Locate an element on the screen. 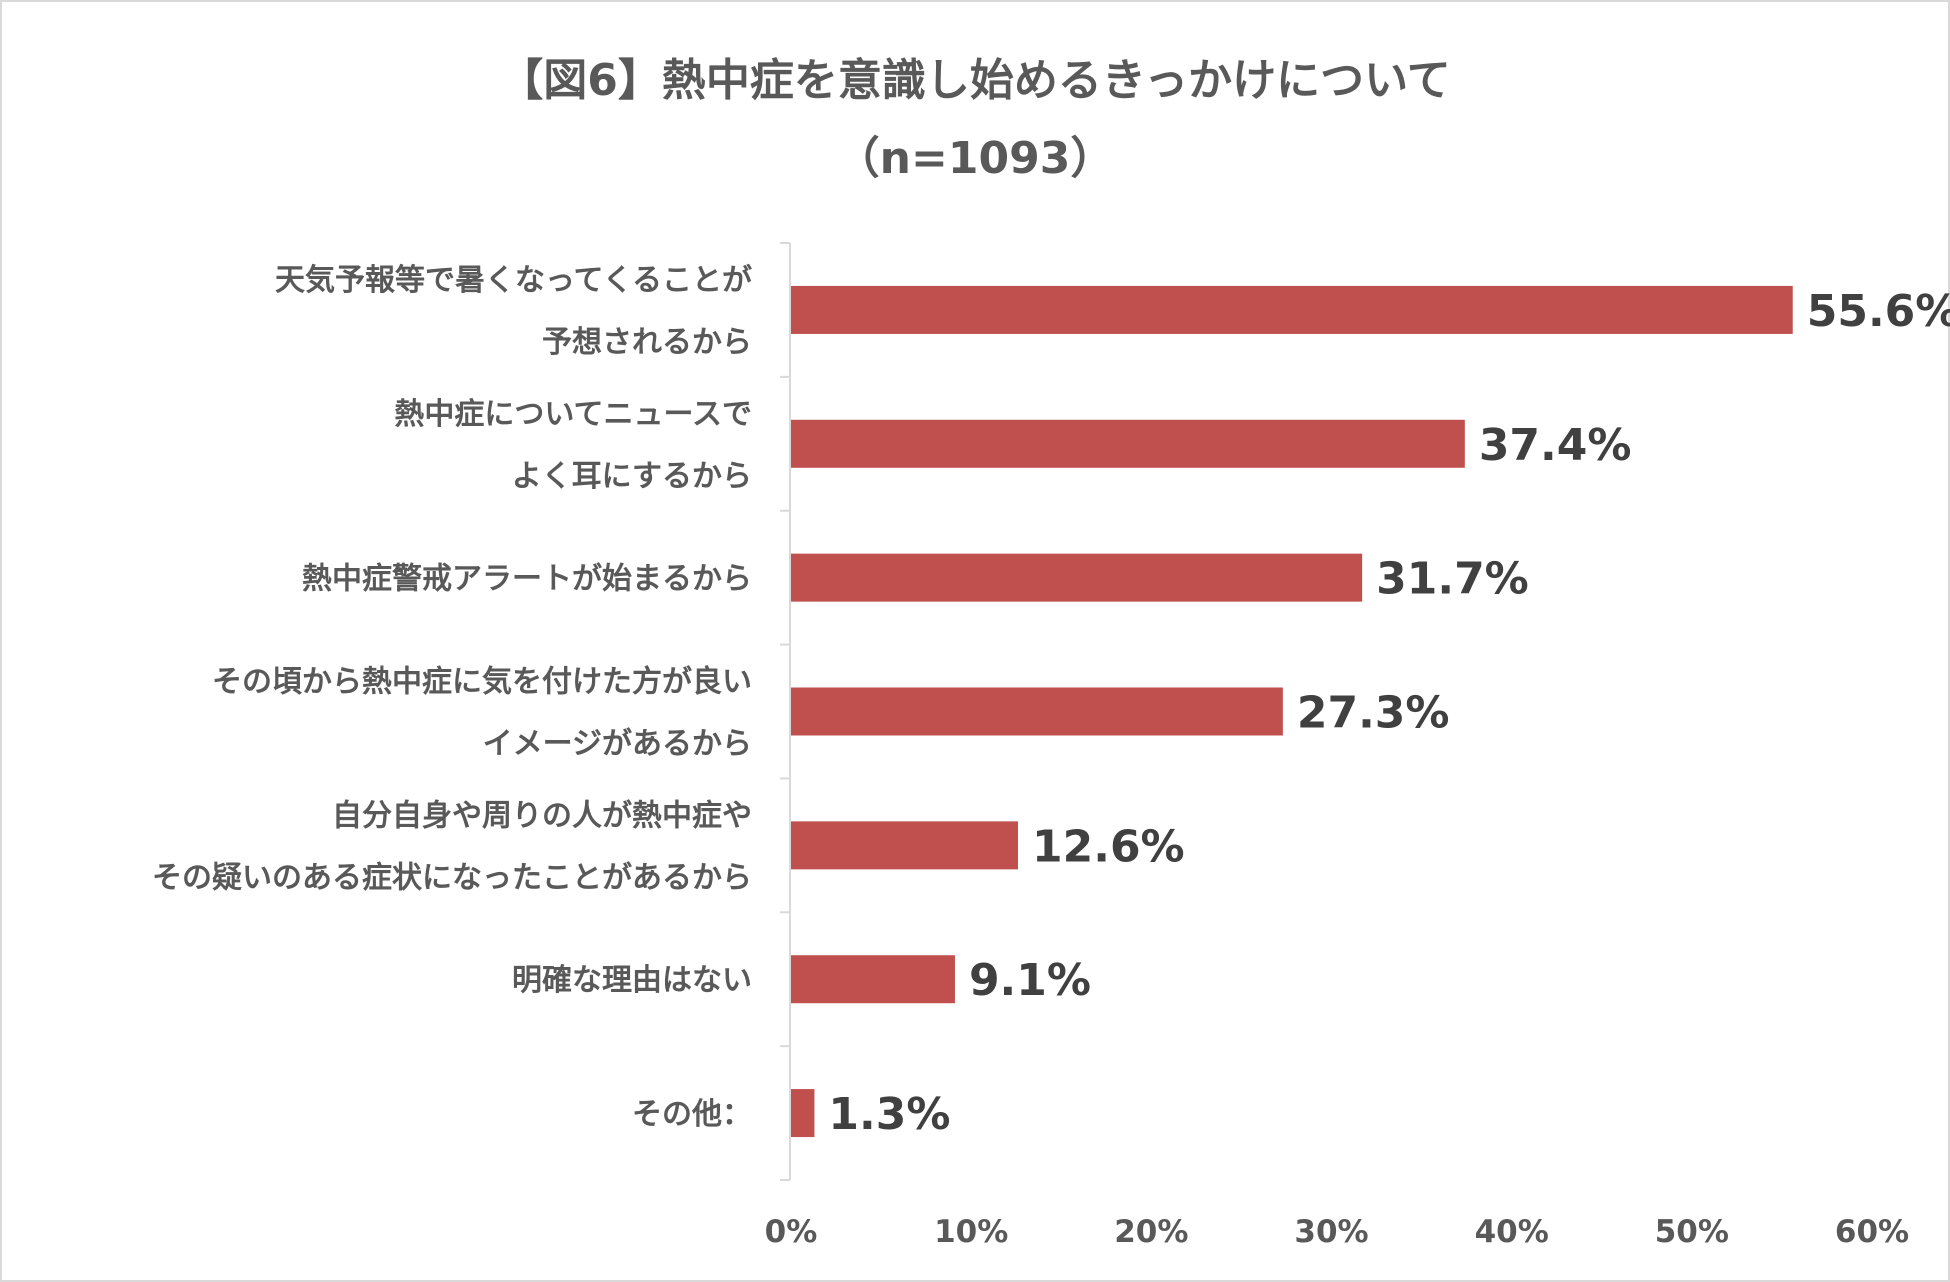 This screenshot has width=1950, height=1282. chart-subtitle: （n=1093） is located at coordinates (975, 158).